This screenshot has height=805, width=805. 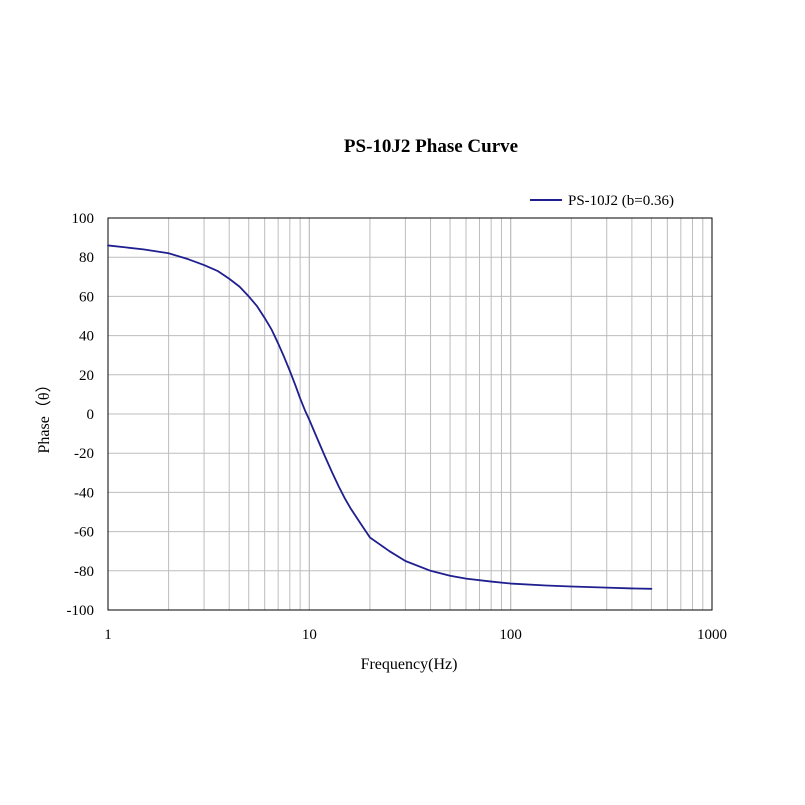 I want to click on y-tick-labels: 100 80 60 40 20 0 -20 -40 -60 -80 -100, so click(x=81, y=415).